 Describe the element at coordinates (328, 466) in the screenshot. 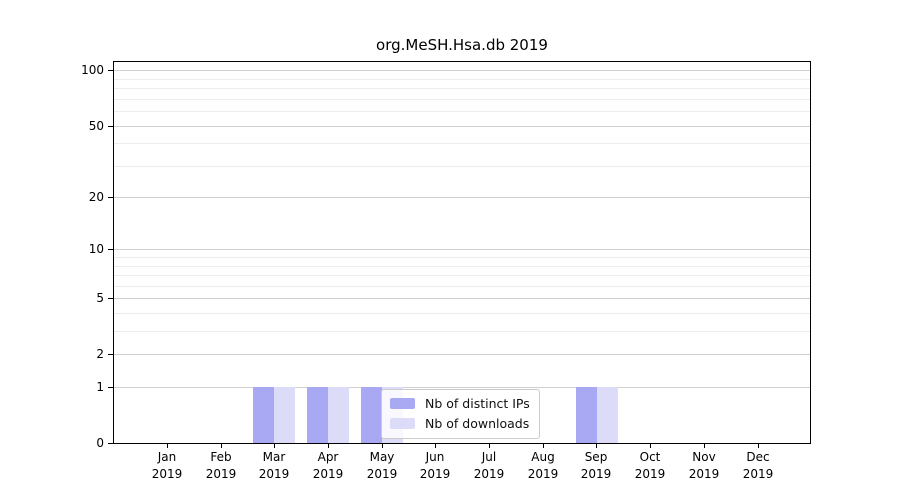

I see `x-axis-tick-label: Apr 2019` at that location.